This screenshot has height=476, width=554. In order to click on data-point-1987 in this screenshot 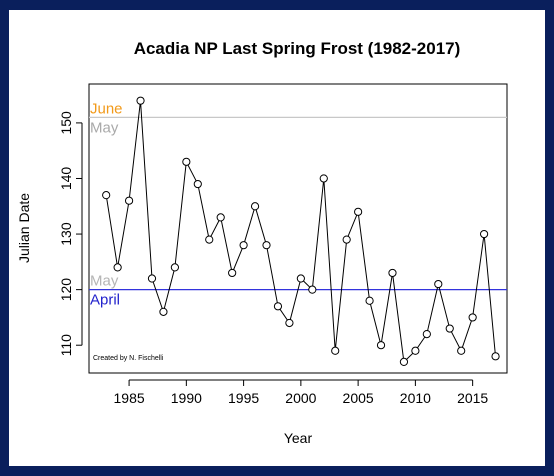, I will do `click(152, 278)`.